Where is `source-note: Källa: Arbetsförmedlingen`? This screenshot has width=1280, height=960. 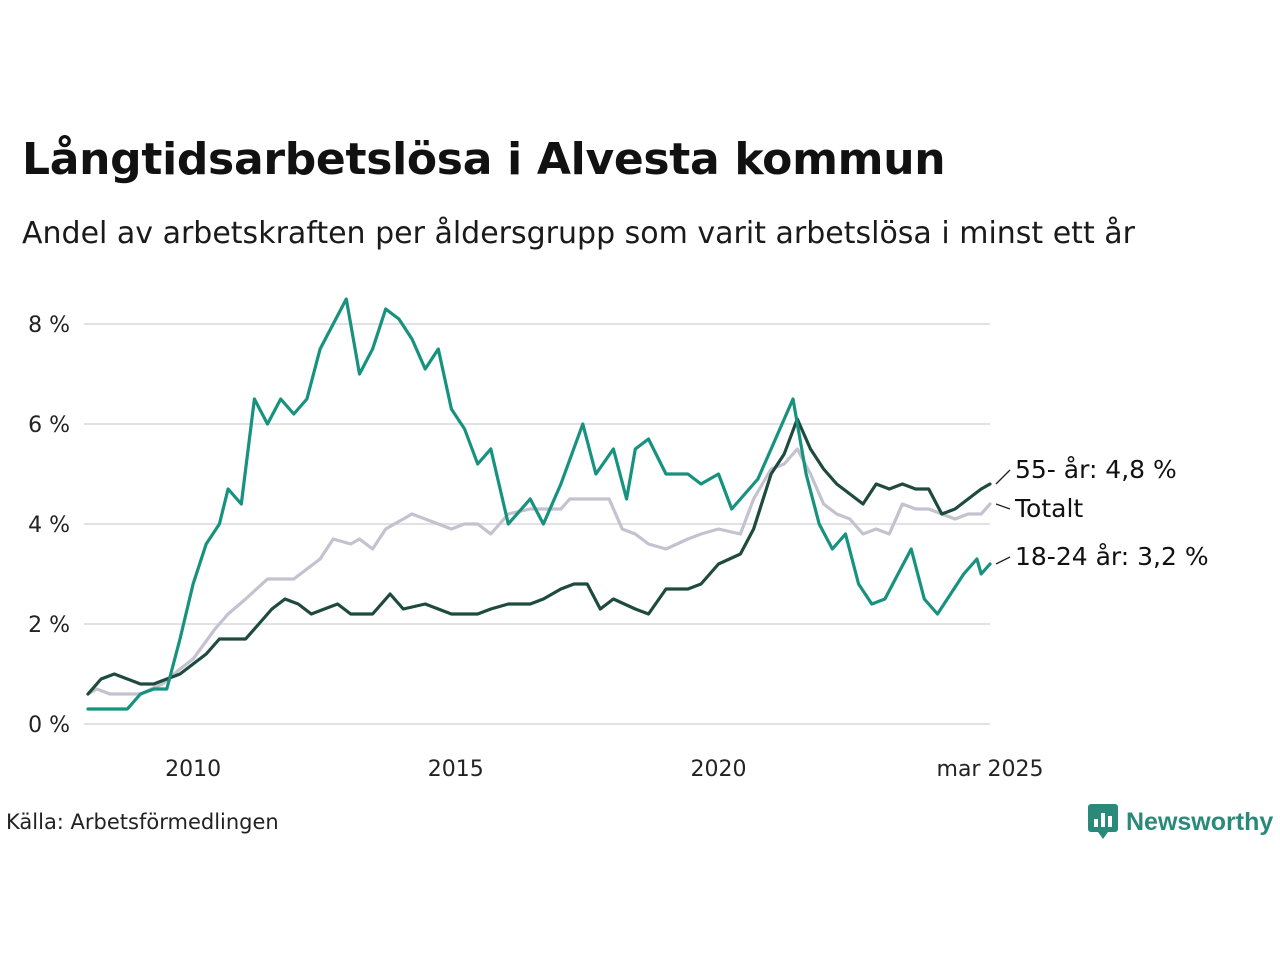 source-note: Källa: Arbetsförmedlingen is located at coordinates (142, 822).